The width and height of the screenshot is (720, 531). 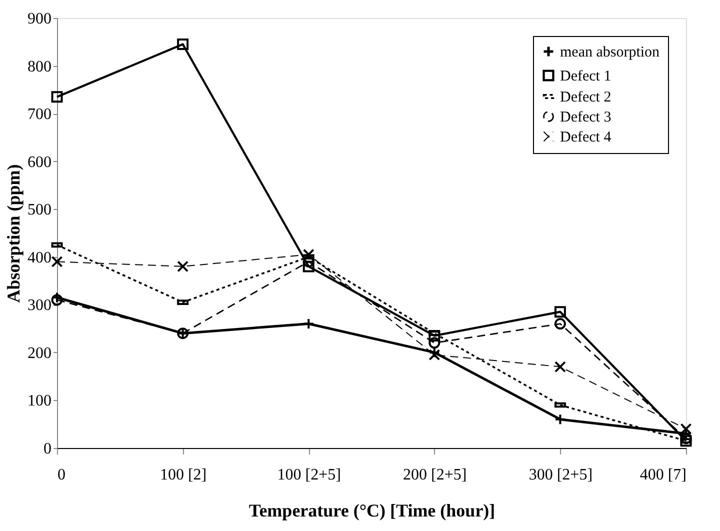 What do you see at coordinates (610, 52) in the screenshot?
I see `legend-label: mean absorption` at bounding box center [610, 52].